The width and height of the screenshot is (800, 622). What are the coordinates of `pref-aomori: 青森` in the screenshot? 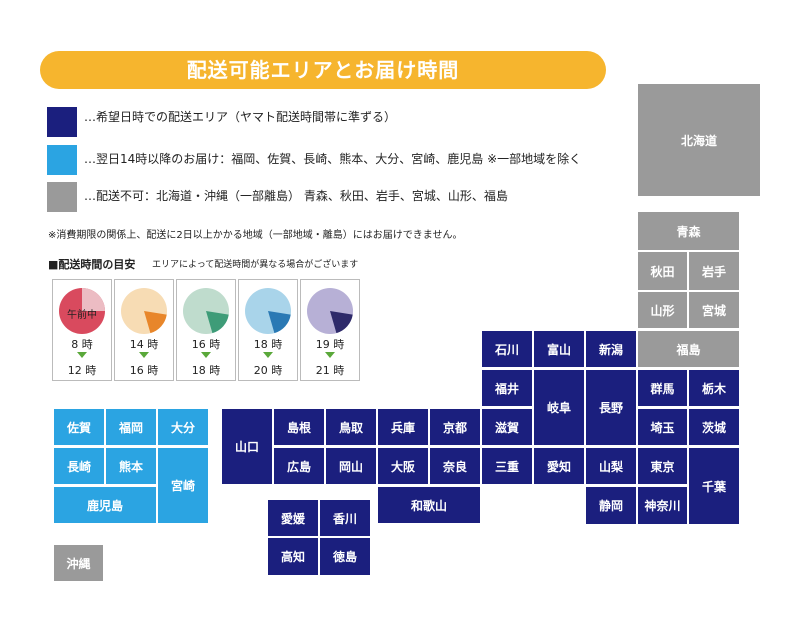 It's located at (688, 231).